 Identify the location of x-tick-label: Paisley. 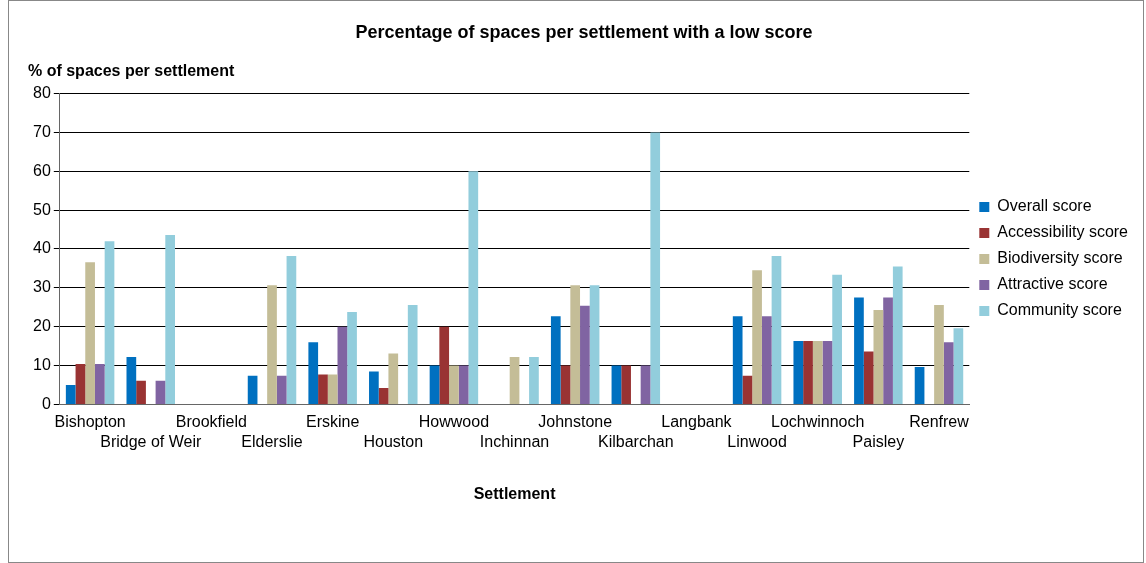
(878, 441).